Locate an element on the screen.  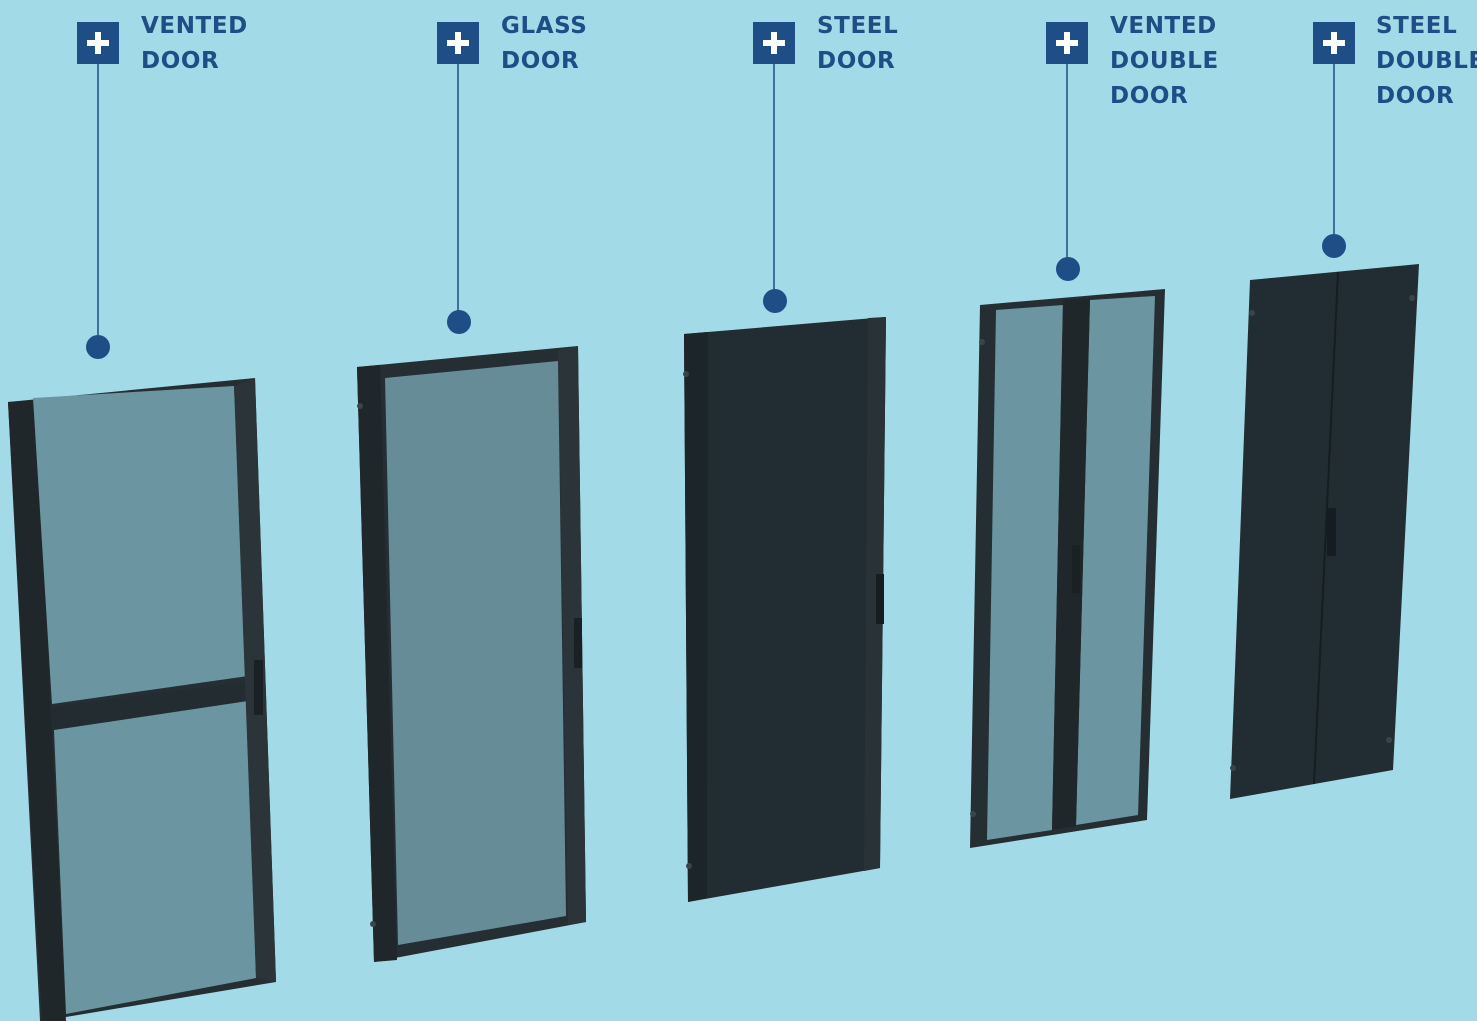
pin-glass-door is located at coordinates (459, 322).